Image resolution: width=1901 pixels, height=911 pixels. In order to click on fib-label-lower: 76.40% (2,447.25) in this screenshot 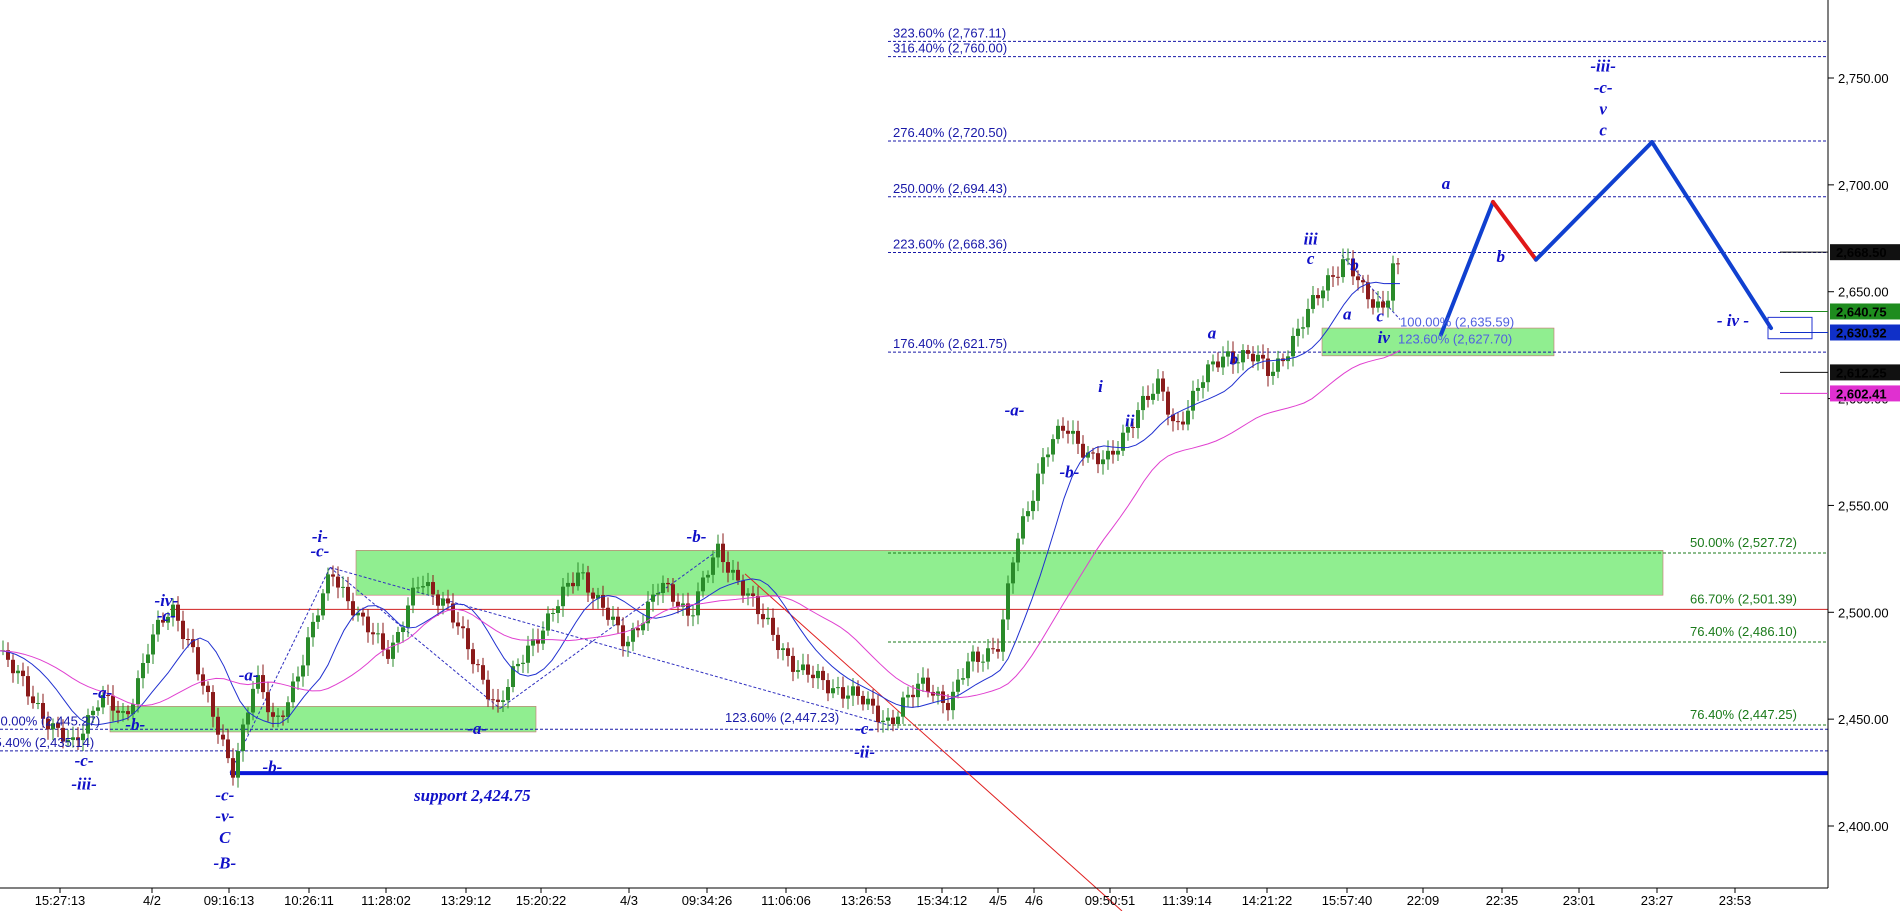, I will do `click(1743, 714)`.